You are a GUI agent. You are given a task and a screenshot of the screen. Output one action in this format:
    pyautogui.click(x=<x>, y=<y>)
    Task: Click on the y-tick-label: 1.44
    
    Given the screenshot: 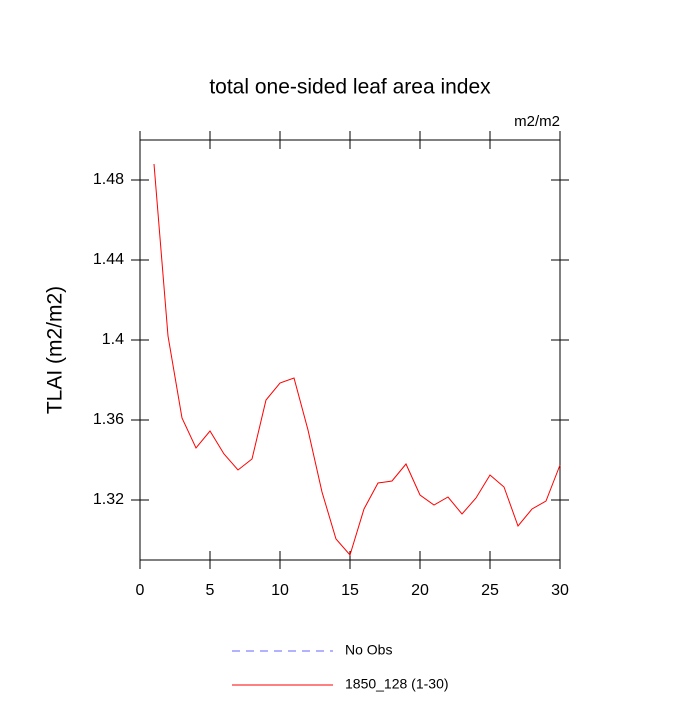 What is the action you would take?
    pyautogui.click(x=108, y=259)
    